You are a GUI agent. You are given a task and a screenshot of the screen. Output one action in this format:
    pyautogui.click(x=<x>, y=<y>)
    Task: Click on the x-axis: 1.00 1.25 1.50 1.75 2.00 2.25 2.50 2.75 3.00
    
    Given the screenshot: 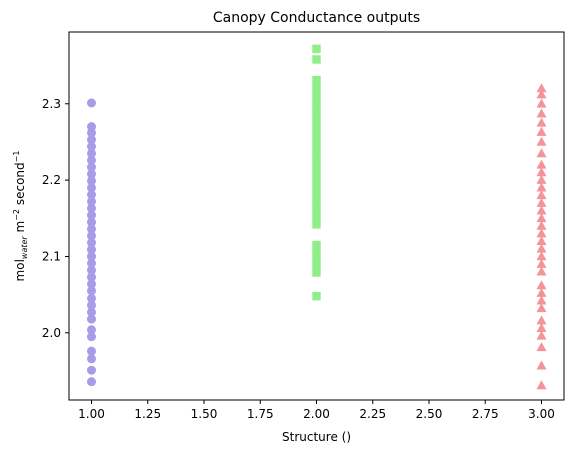 What is the action you would take?
    pyautogui.click(x=316, y=410)
    